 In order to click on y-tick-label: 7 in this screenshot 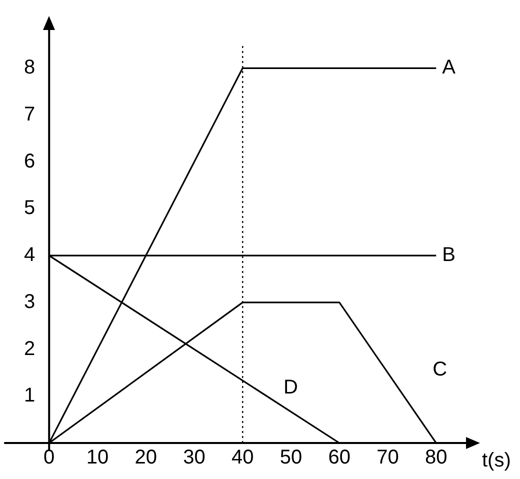, I will do `click(30, 115)`.